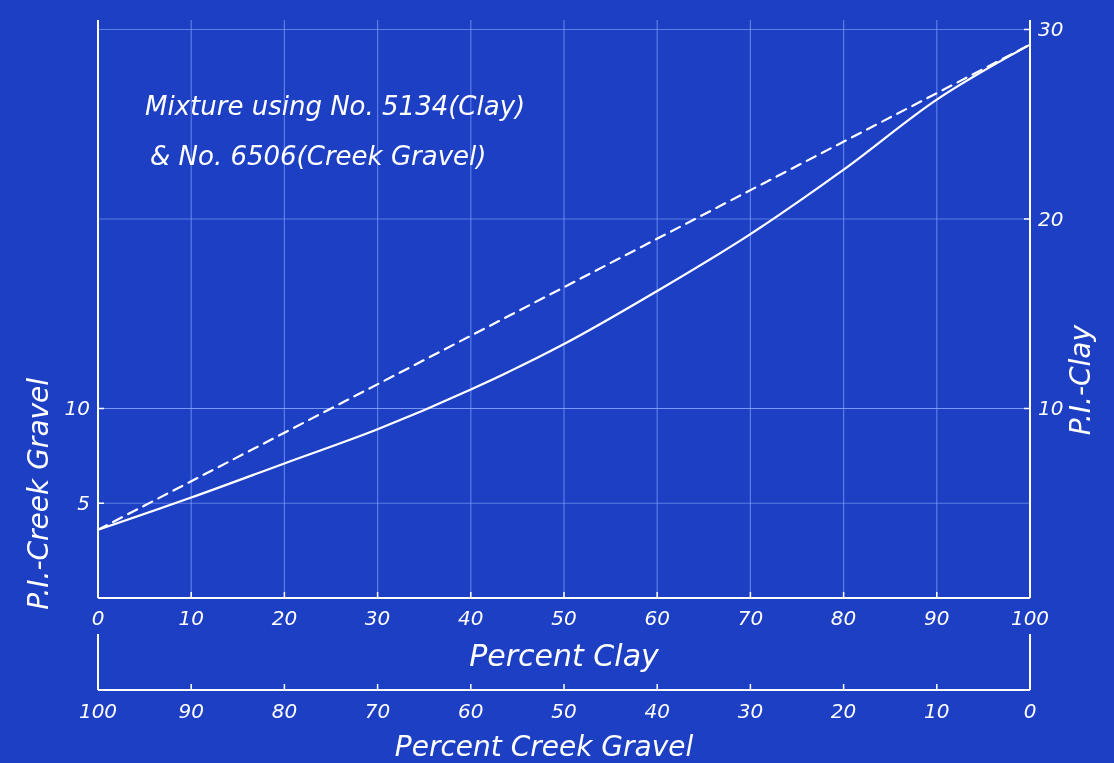  I want to click on y2-tick-label: 10, so click(1051, 408).